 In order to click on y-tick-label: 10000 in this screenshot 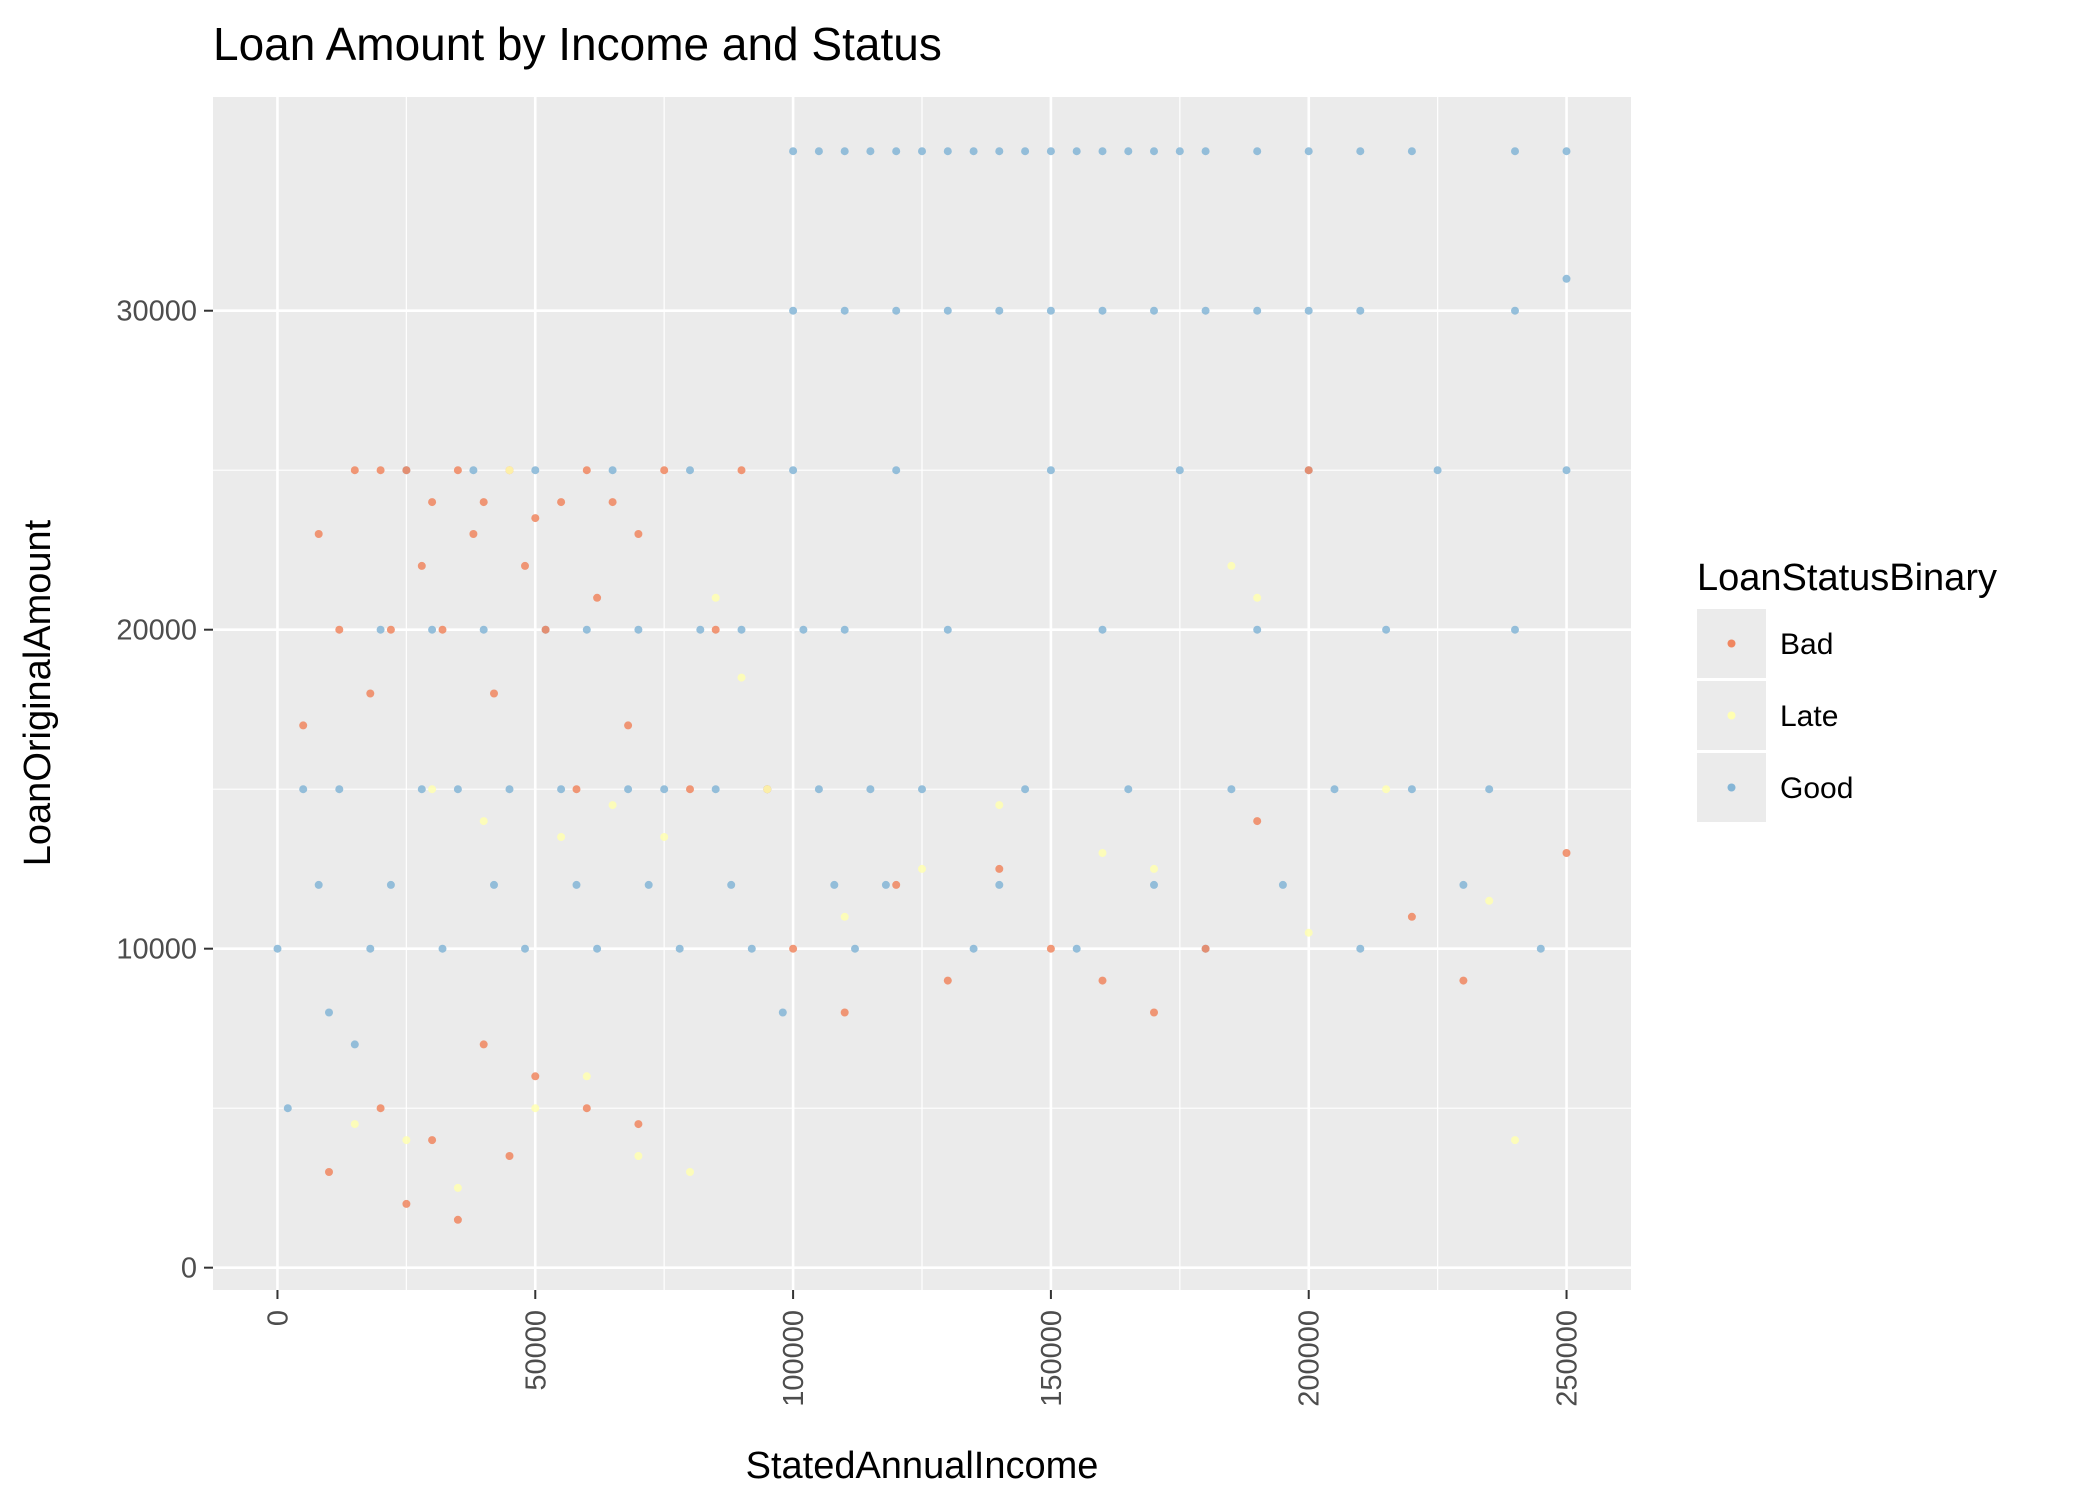, I will do `click(156, 950)`.